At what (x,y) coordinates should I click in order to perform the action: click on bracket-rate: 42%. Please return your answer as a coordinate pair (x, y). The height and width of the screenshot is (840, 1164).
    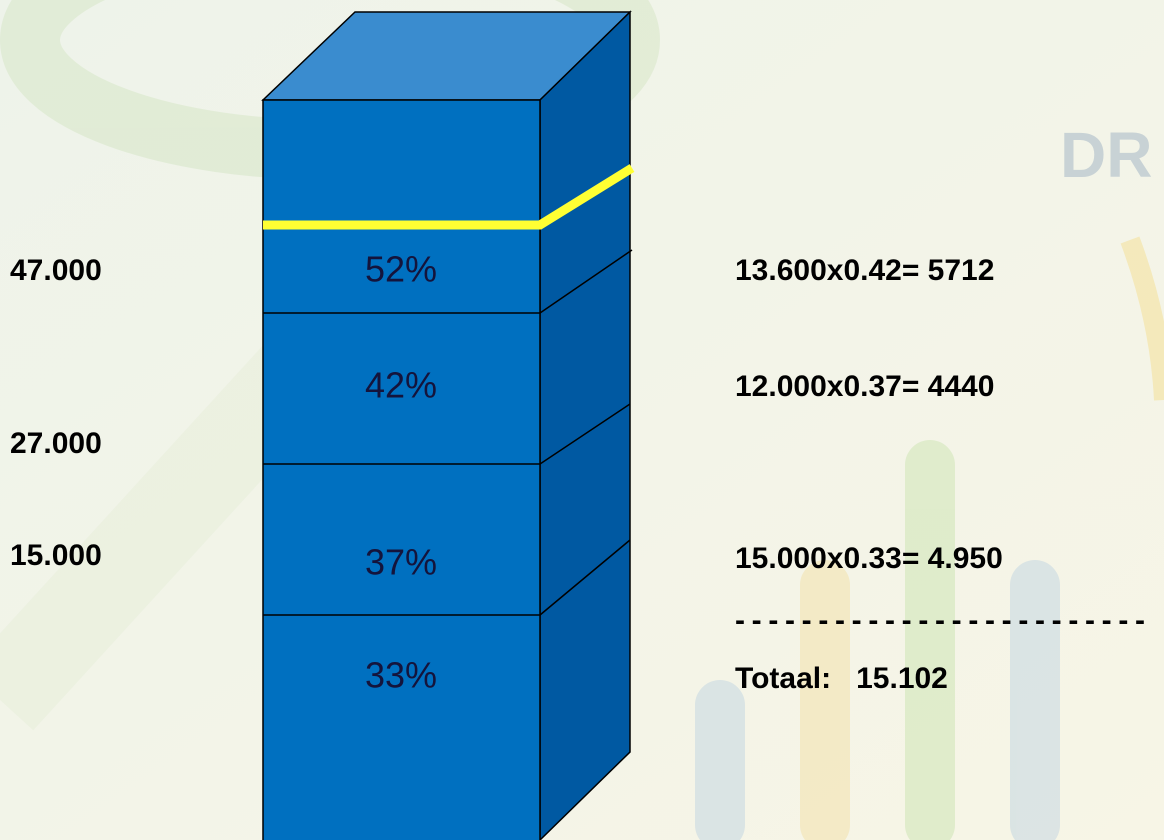
    Looking at the image, I should click on (401, 385).